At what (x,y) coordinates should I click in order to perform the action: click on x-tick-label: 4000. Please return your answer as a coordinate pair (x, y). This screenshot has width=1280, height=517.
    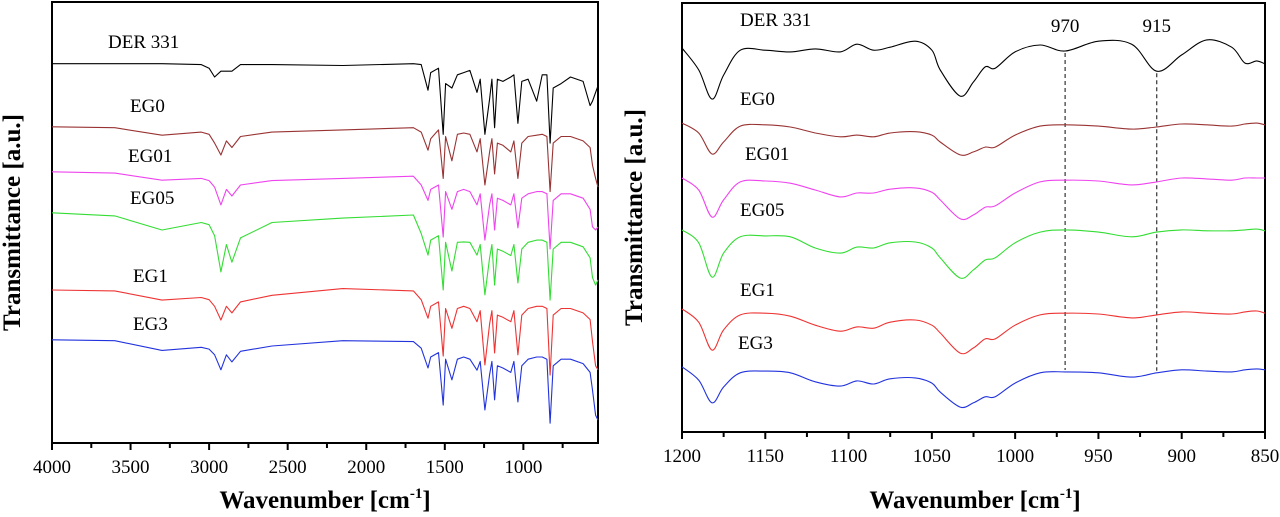
    Looking at the image, I should click on (52, 467).